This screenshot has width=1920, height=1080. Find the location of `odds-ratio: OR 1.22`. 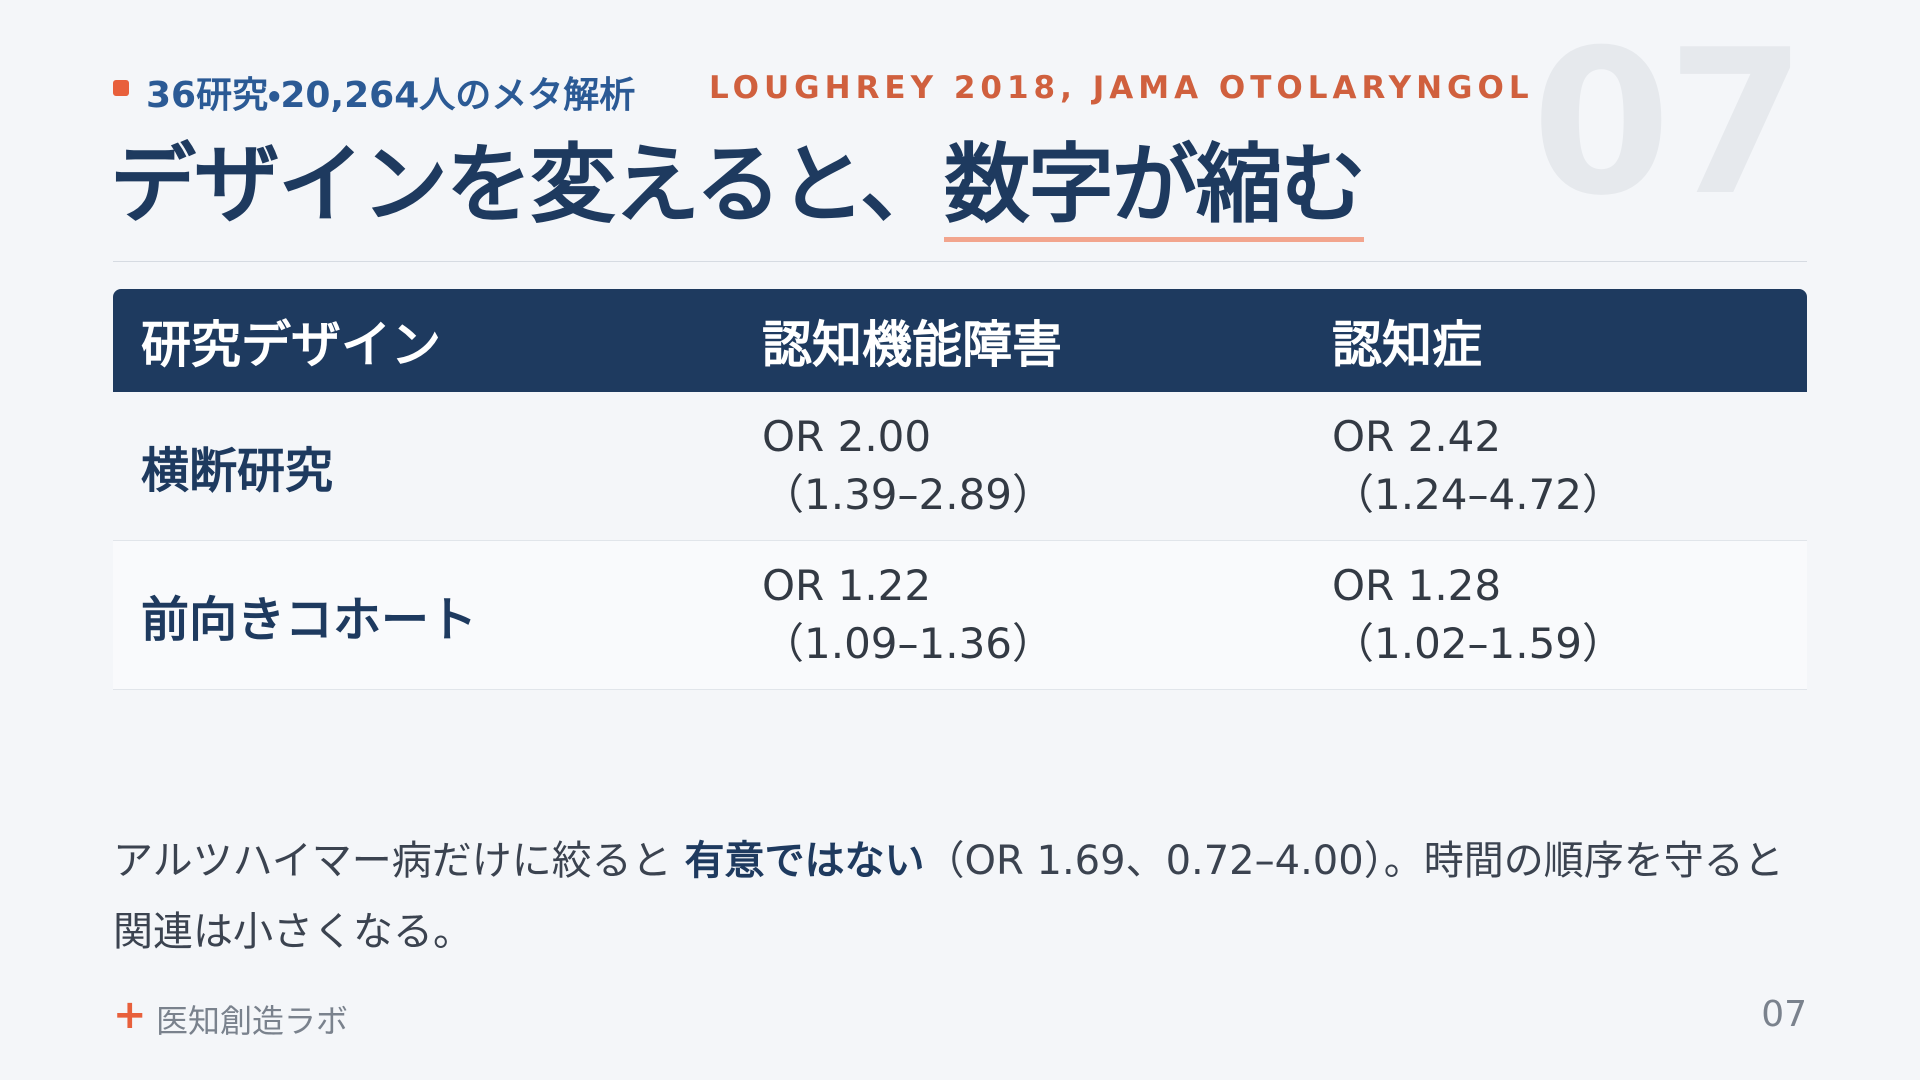

odds-ratio: OR 1.22 is located at coordinates (847, 585).